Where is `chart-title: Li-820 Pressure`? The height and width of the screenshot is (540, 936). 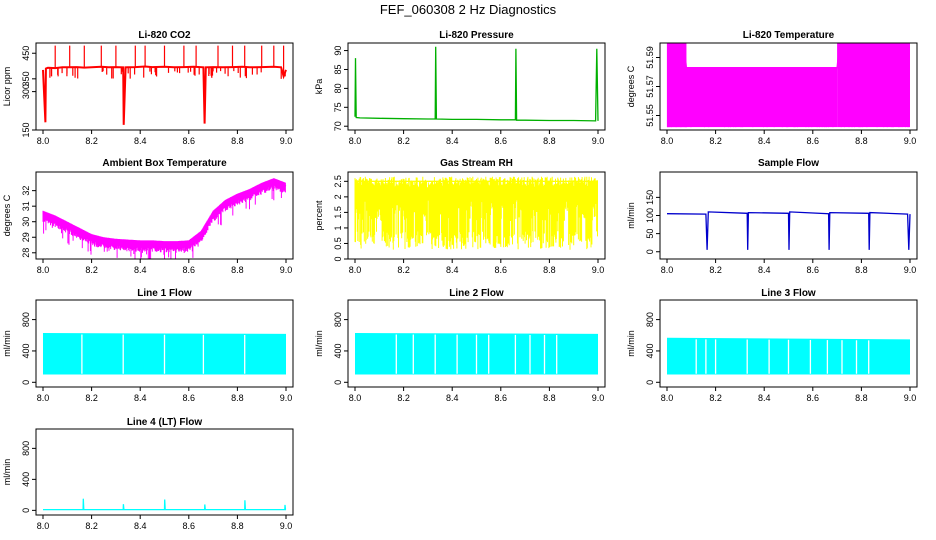 chart-title: Li-820 Pressure is located at coordinates (476, 35).